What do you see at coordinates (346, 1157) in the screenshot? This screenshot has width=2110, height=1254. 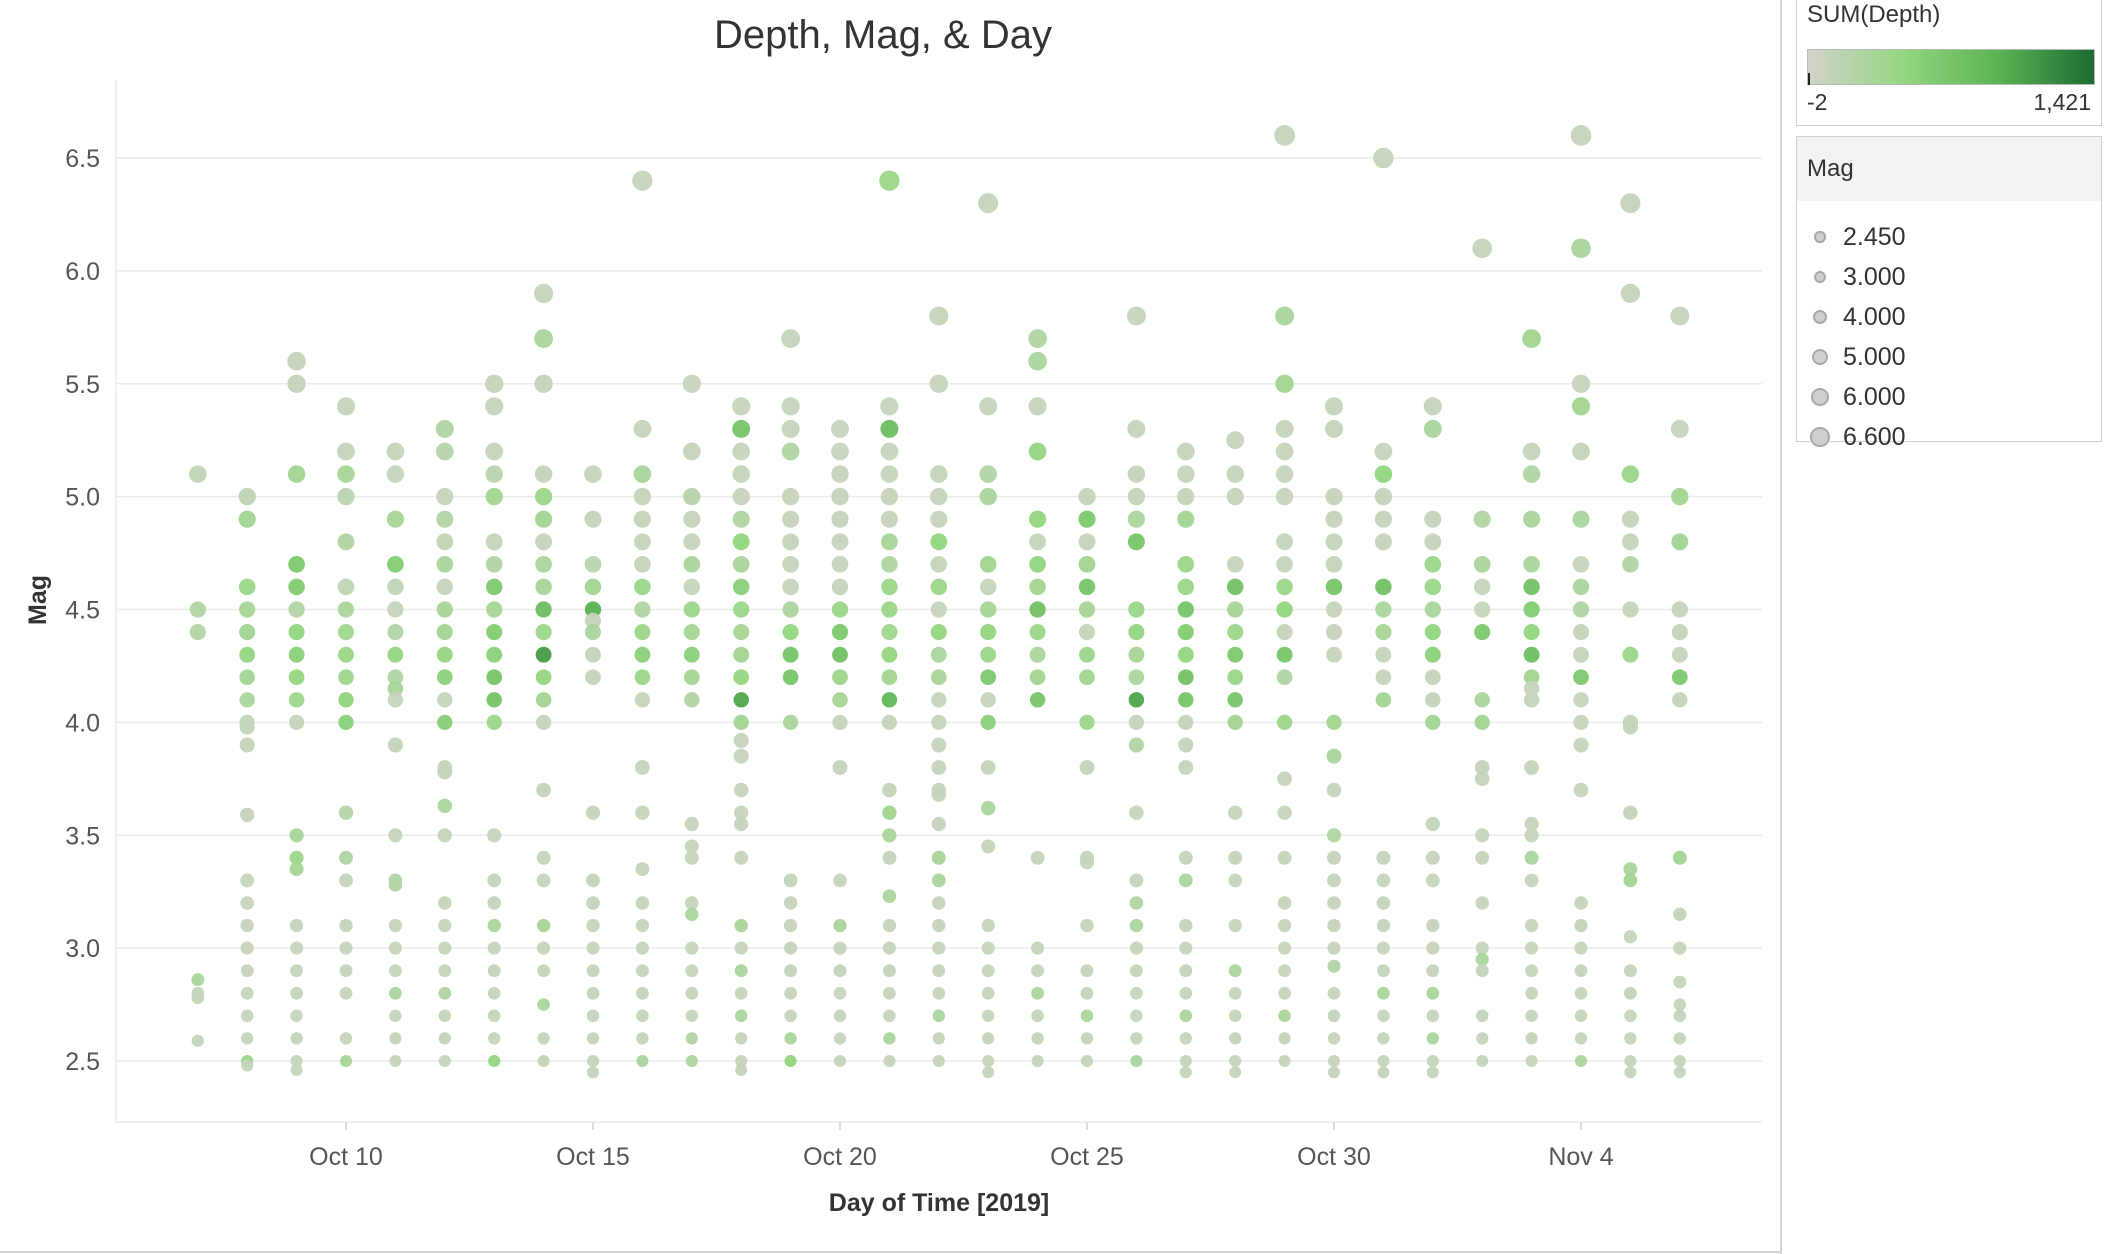 I see `x-tick-label: Oct 10` at bounding box center [346, 1157].